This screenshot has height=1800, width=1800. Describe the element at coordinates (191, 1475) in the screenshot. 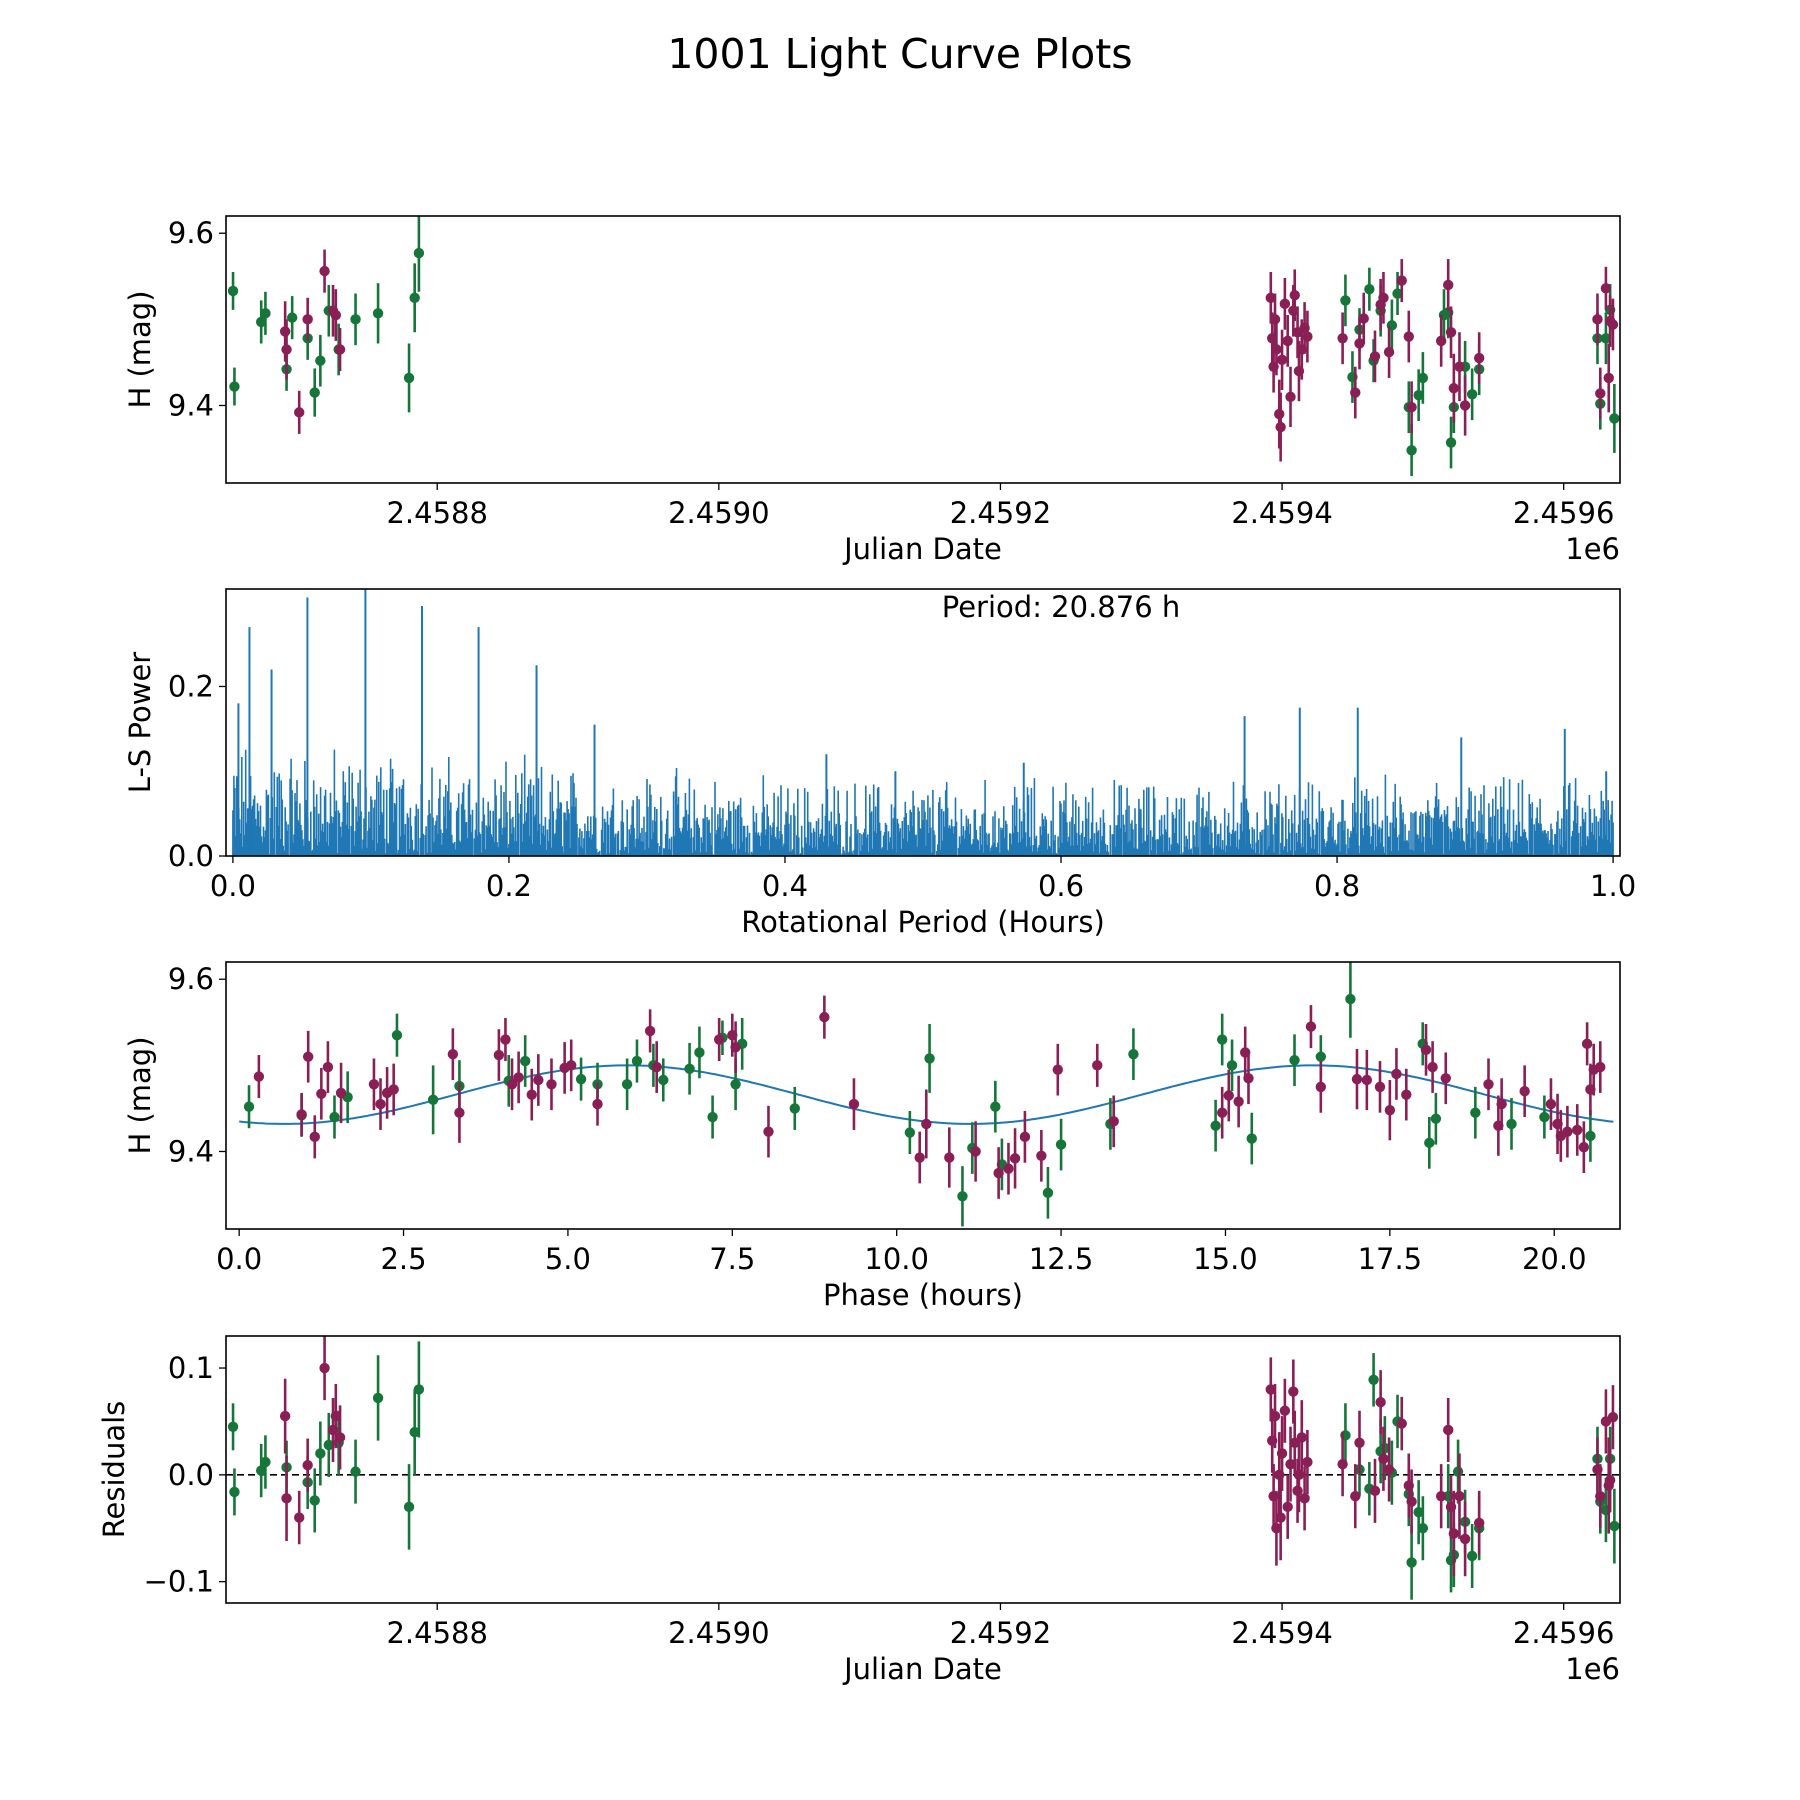

I see `y-tick-label: 0.0` at that location.